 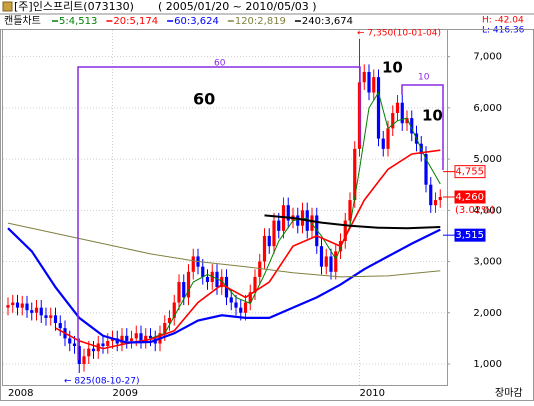 What do you see at coordinates (22, 21) in the screenshot?
I see `chart-label: 캔들차트` at bounding box center [22, 21].